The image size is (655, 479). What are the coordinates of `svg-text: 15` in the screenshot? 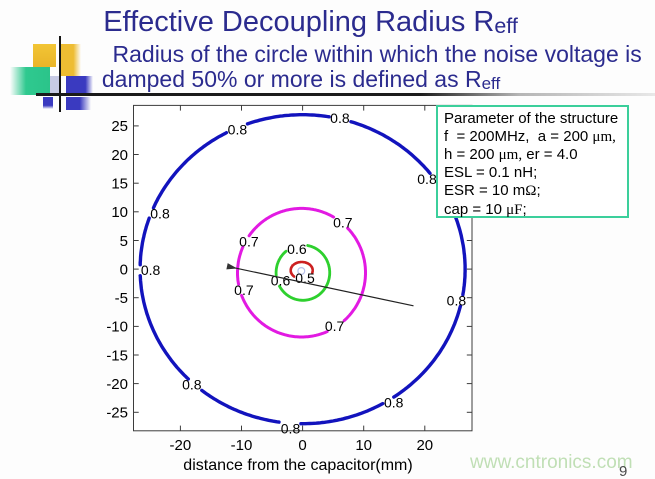 It's located at (119, 184).